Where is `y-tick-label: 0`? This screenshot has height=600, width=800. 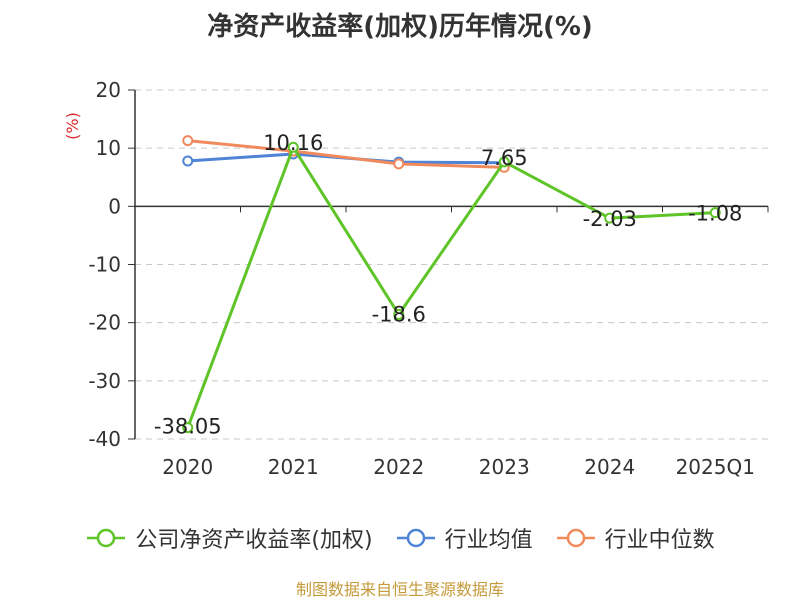
y-tick-label: 0 is located at coordinates (114, 206).